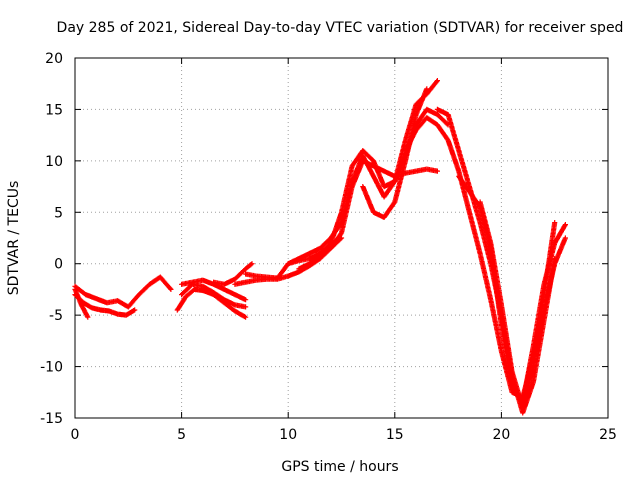 The height and width of the screenshot is (480, 640). I want to click on series-track-g, so click(233, 274).